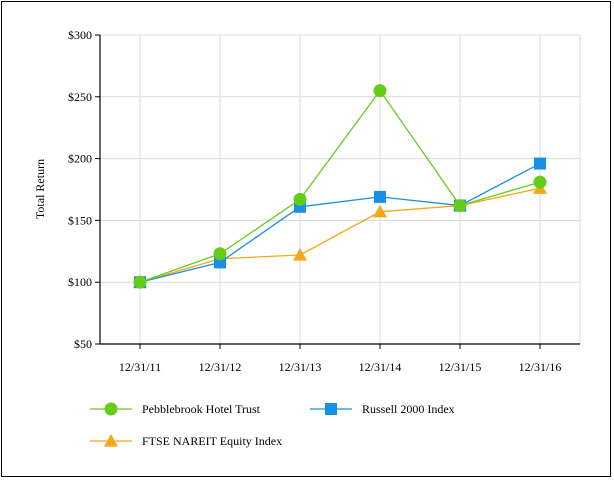 This screenshot has height=480, width=614. Describe the element at coordinates (300, 367) in the screenshot. I see `x-tick-label: 12/31/13` at that location.